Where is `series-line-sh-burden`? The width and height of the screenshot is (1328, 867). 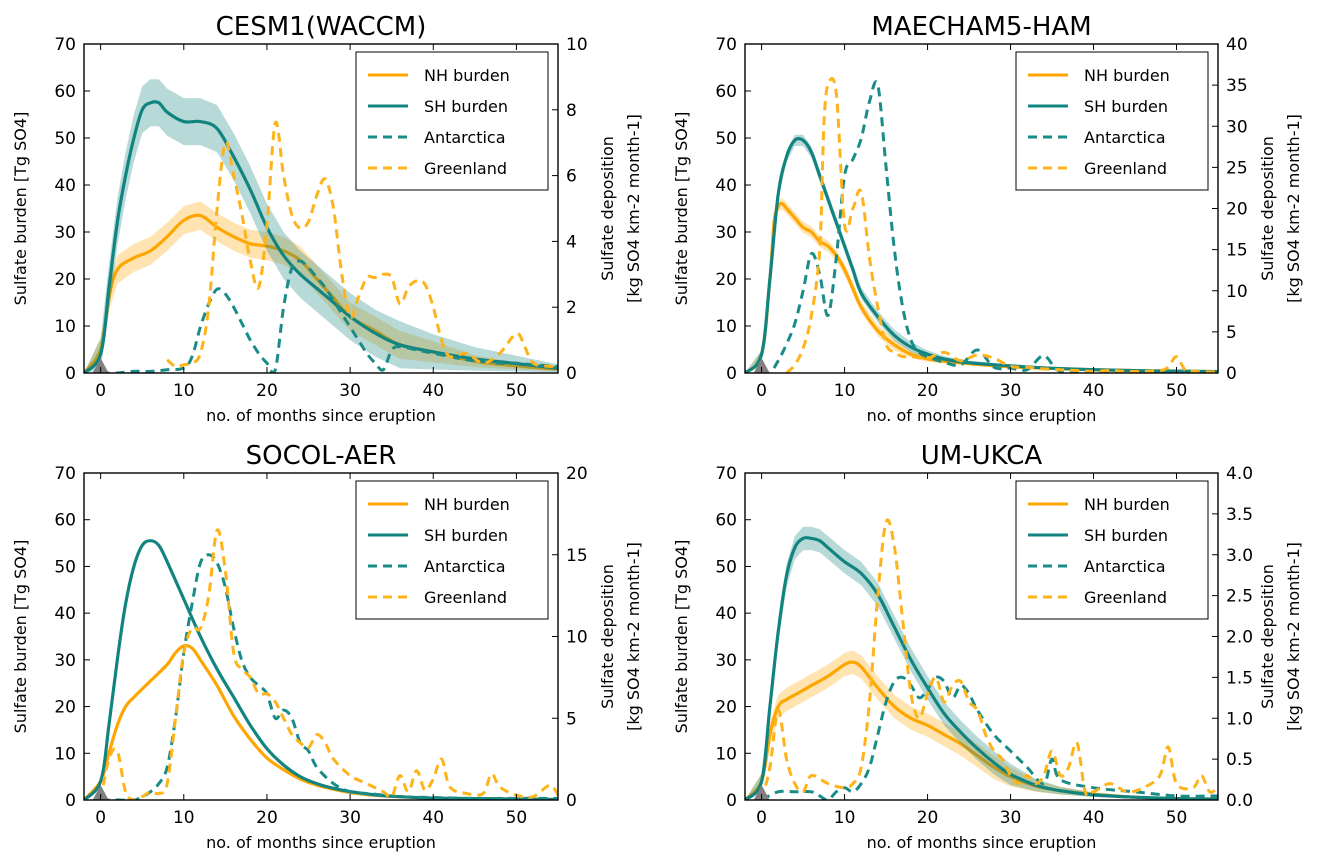 series-line-sh-burden is located at coordinates (321, 236).